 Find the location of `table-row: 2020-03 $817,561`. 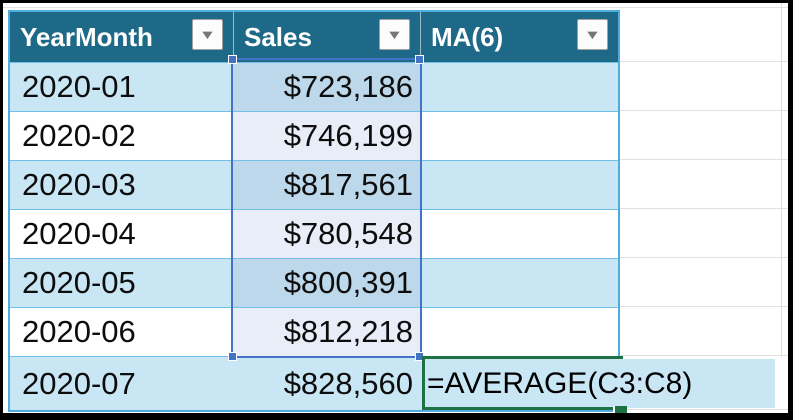

table-row: 2020-03 $817,561 is located at coordinates (314, 184).